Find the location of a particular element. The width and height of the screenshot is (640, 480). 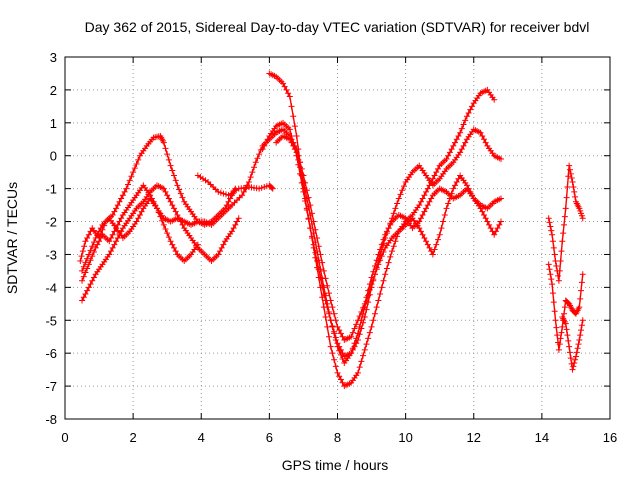

y-tick-label: -8 is located at coordinates (51, 419).